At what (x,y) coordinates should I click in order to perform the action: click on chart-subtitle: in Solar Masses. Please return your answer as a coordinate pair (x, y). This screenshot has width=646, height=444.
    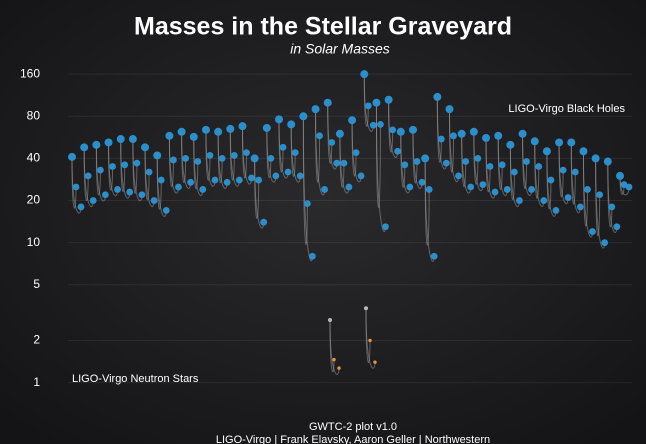
    Looking at the image, I should click on (340, 49).